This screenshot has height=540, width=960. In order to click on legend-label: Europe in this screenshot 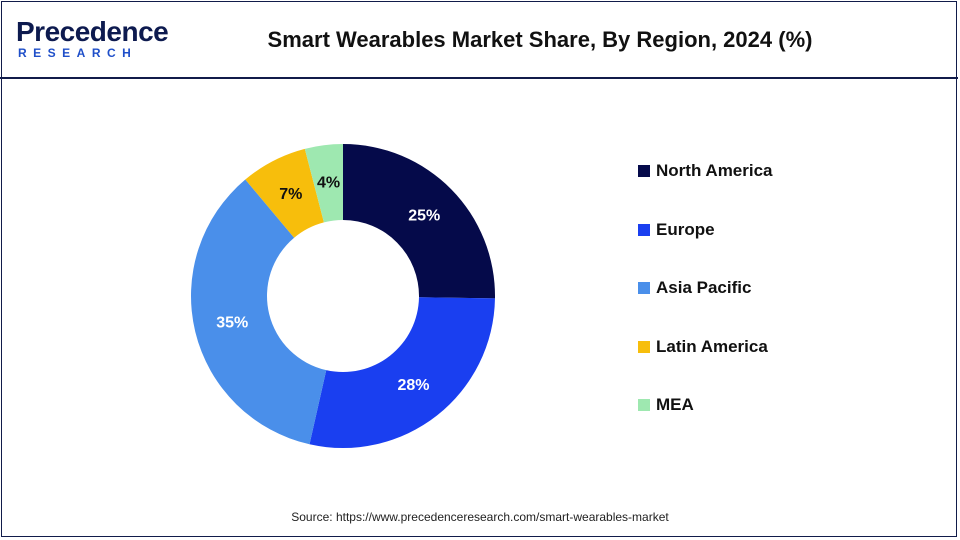, I will do `click(685, 229)`.